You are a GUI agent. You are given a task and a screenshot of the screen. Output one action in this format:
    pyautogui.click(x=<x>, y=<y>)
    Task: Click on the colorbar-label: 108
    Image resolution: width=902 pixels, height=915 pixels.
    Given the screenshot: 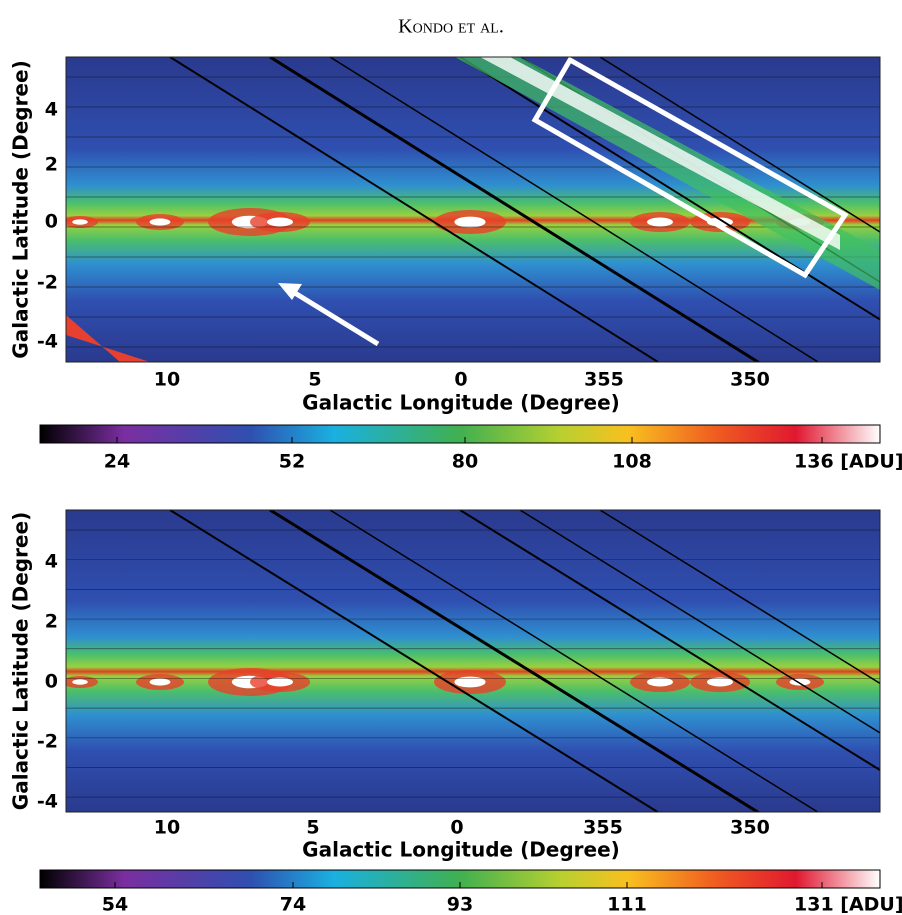 What is the action you would take?
    pyautogui.click(x=632, y=462)
    